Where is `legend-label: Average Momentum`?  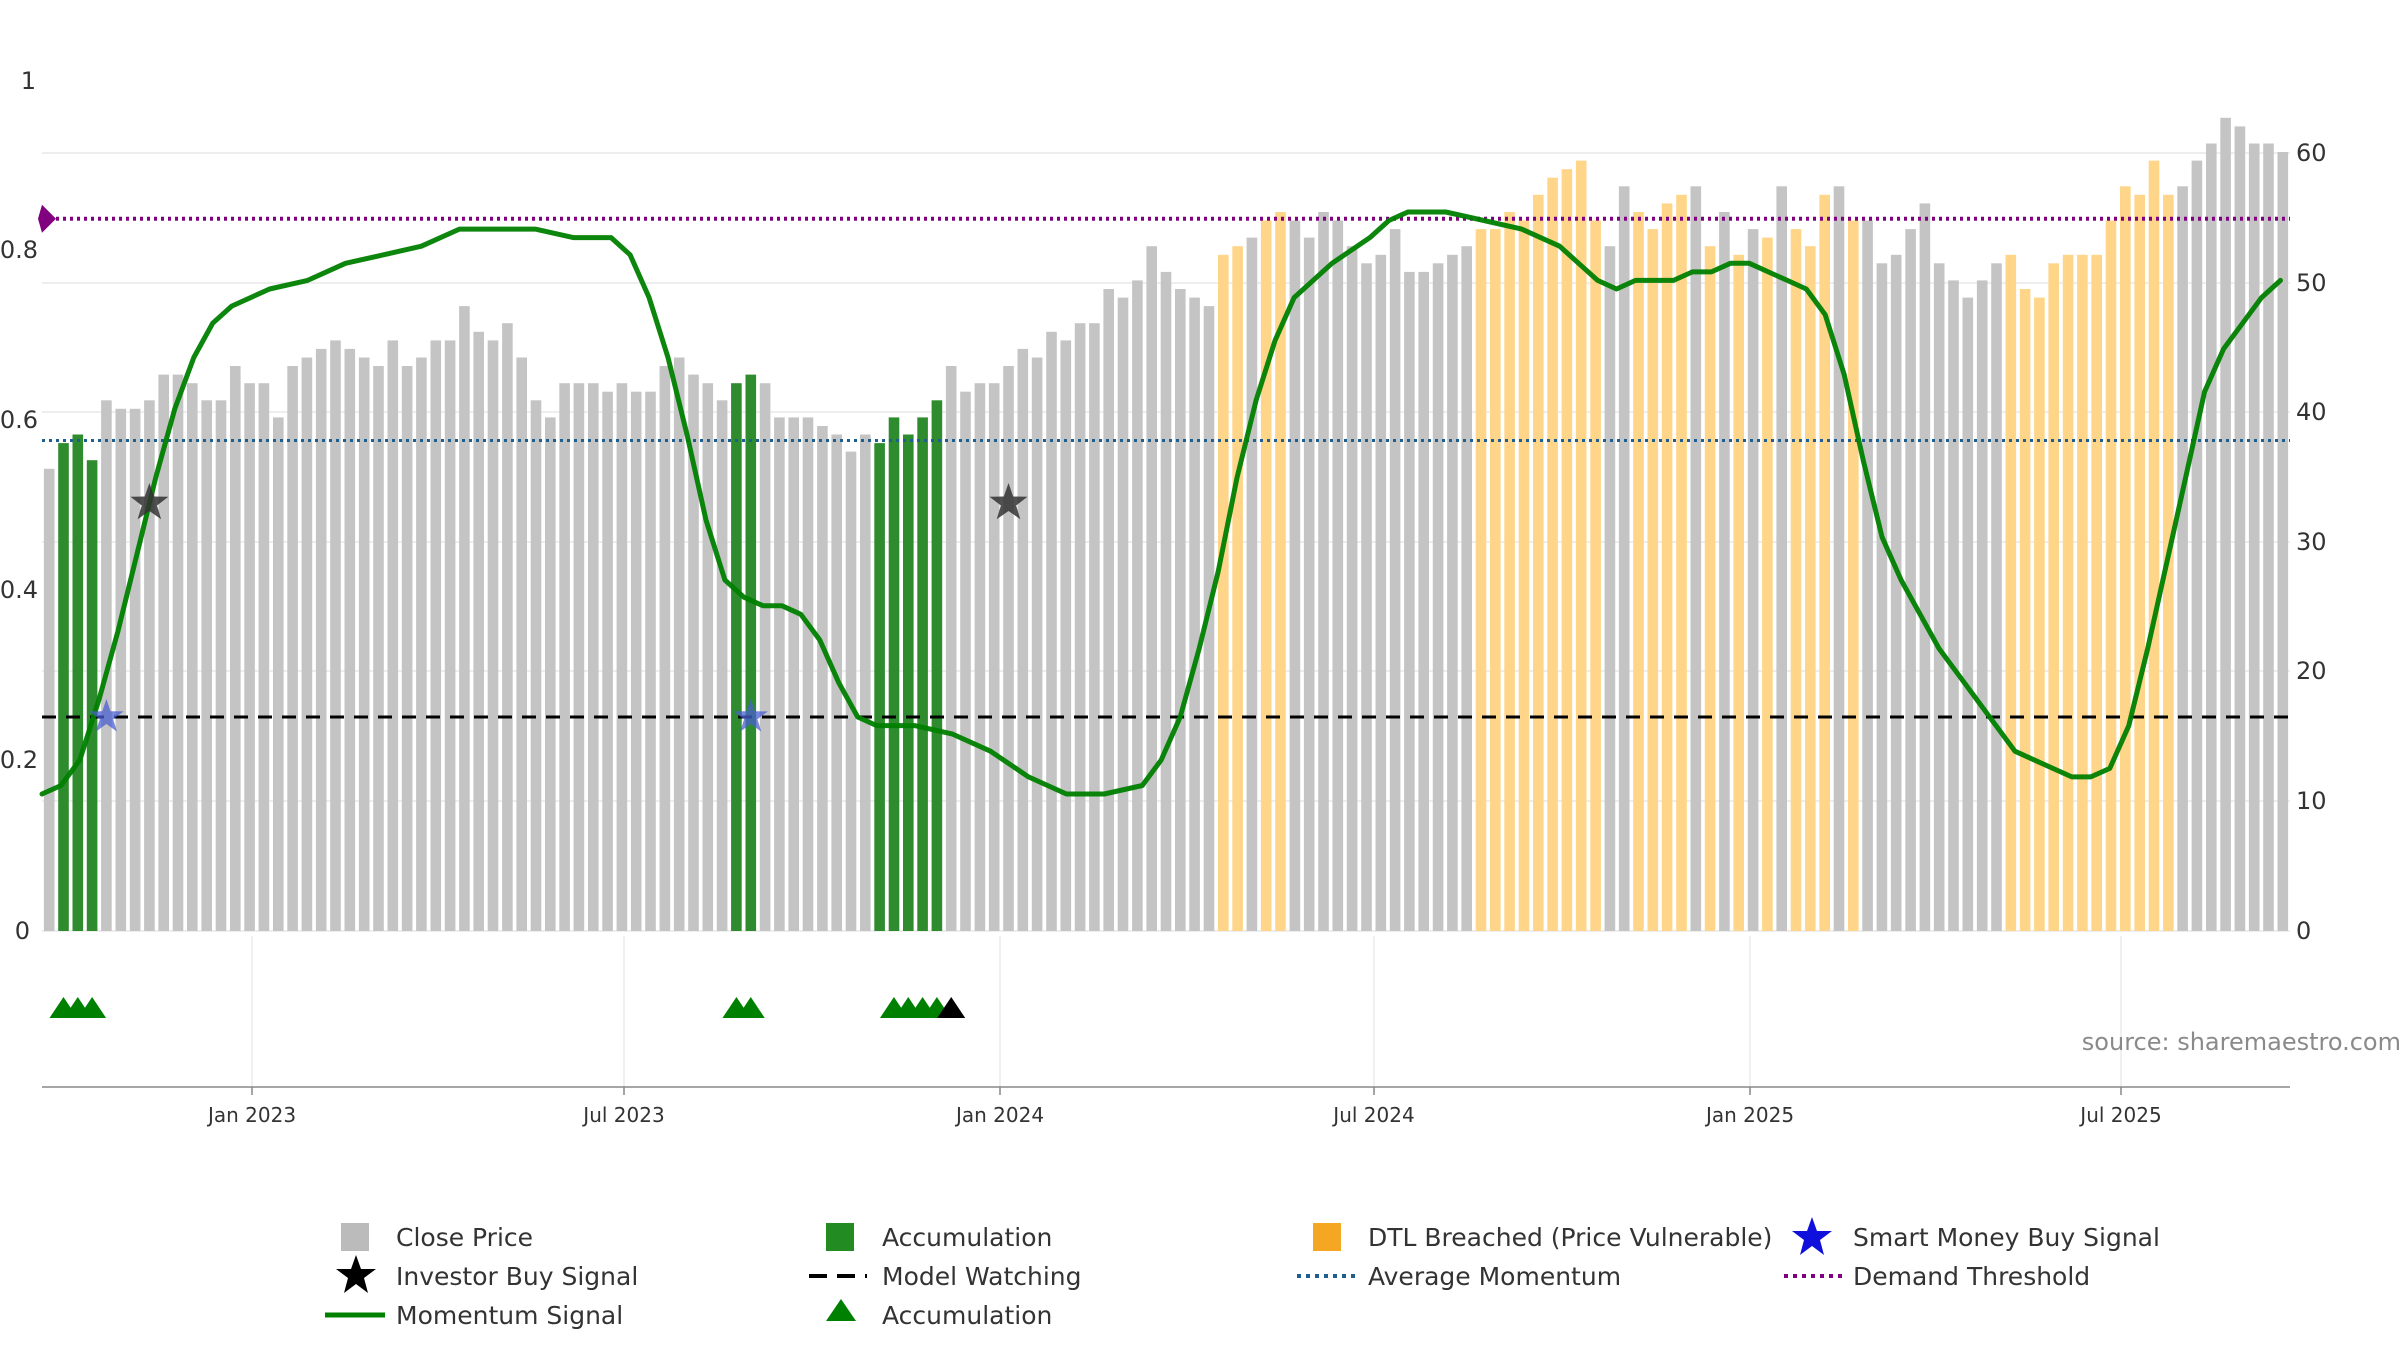
legend-label: Average Momentum is located at coordinates (1494, 1276).